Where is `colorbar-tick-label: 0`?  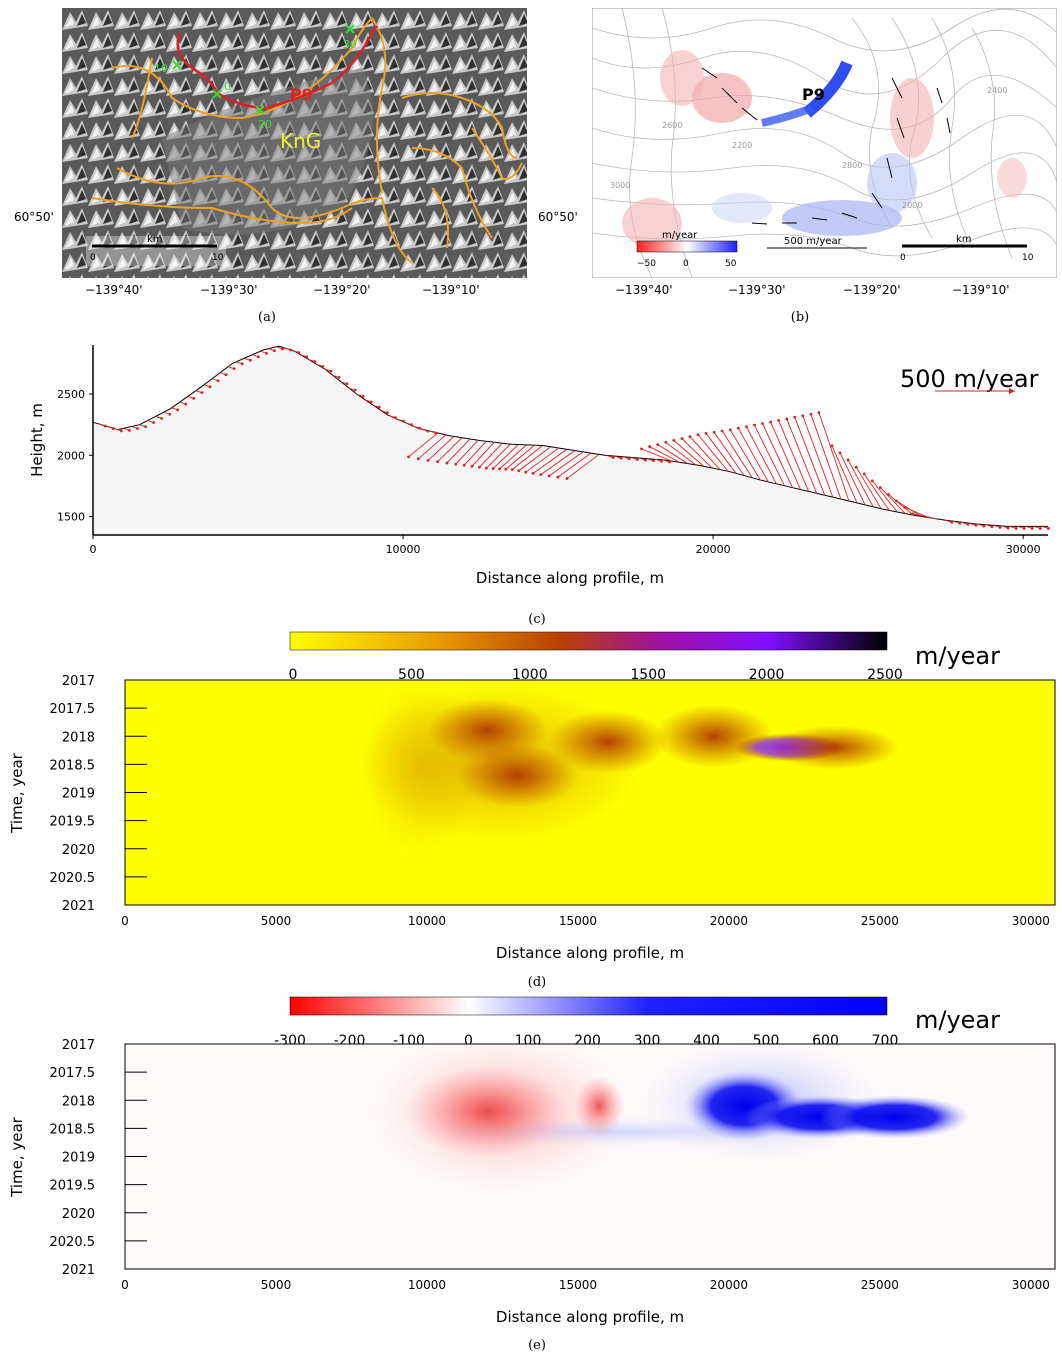 colorbar-tick-label: 0 is located at coordinates (468, 1041).